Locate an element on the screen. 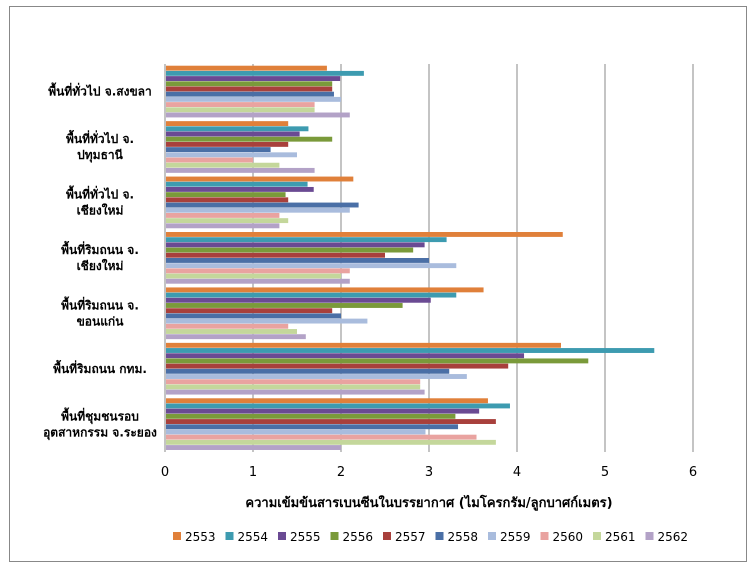 This screenshot has height=569, width=756. legend-label-2558: 2558 is located at coordinates (463, 537).